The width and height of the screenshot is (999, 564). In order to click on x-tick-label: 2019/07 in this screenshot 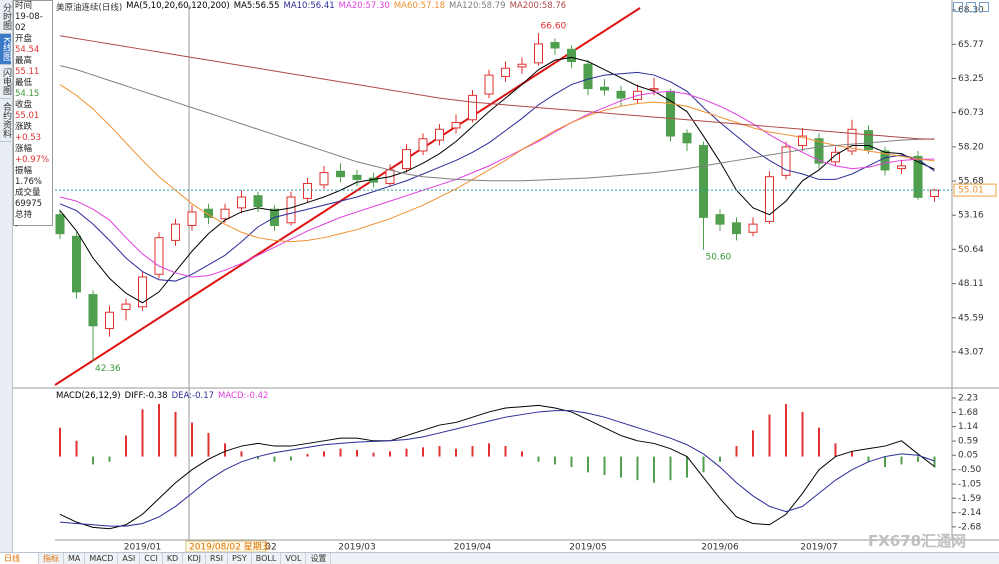, I will do `click(818, 548)`.